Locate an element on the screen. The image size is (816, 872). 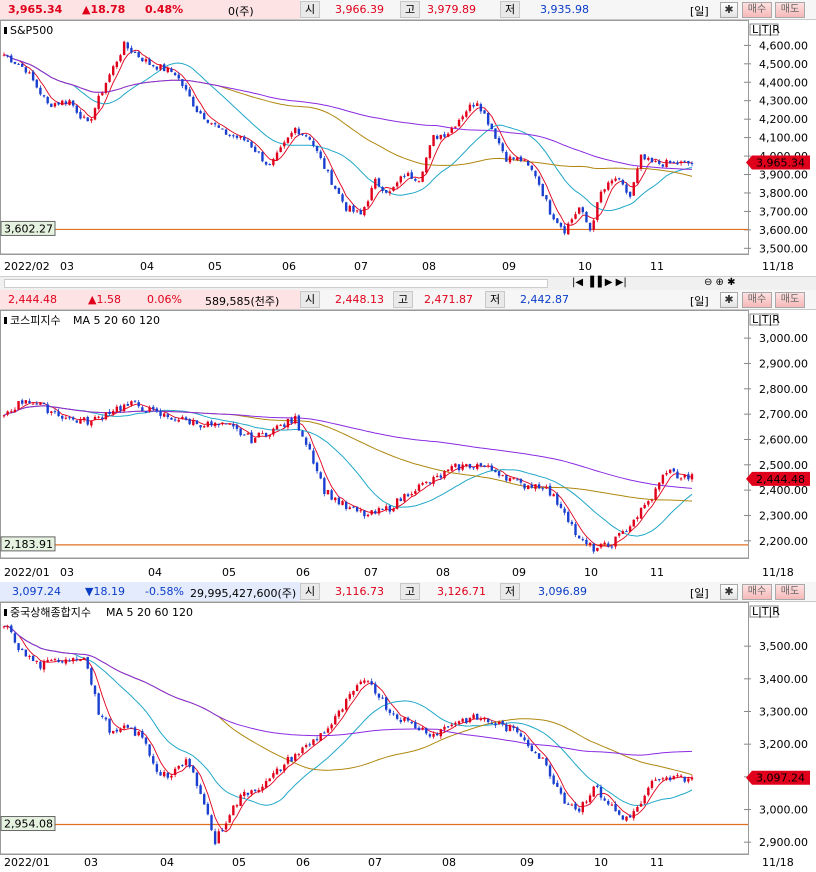
scroll-play-controls: |◀ ▐▐ ▶ ▶| is located at coordinates (599, 282).